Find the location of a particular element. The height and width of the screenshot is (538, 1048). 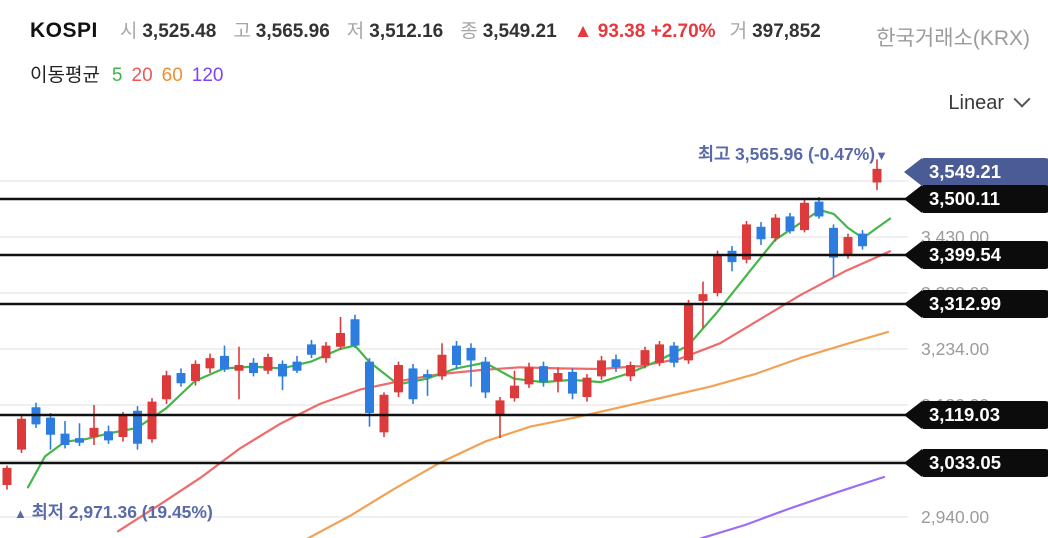

open-label: 시 is located at coordinates (128, 31).